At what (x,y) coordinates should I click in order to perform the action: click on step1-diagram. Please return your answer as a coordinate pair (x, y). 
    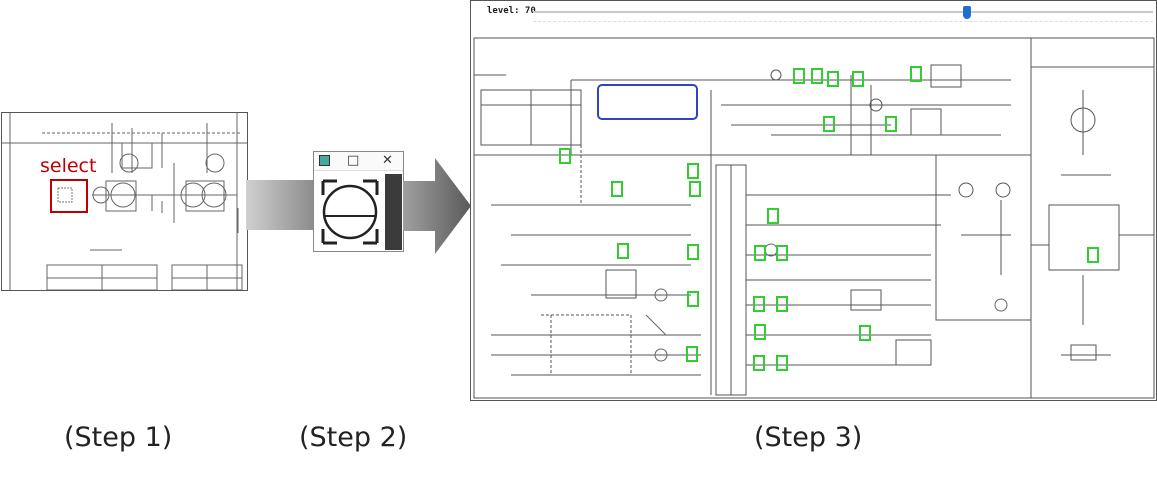
    Looking at the image, I should click on (124, 201).